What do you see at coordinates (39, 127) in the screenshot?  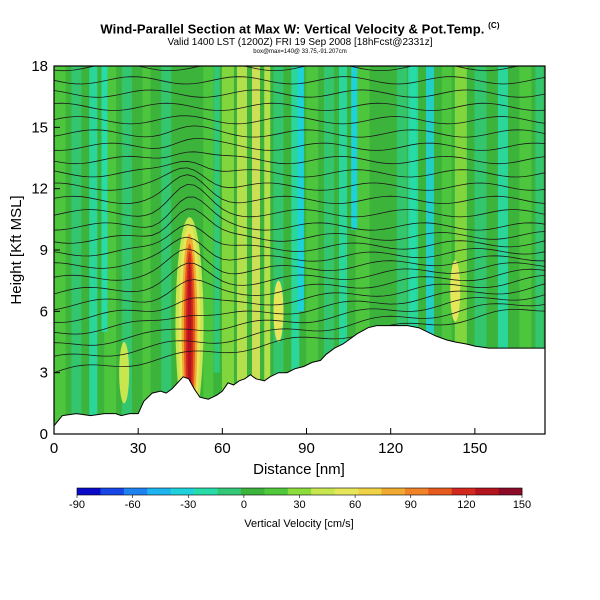 I see `y-tick-label: 15` at bounding box center [39, 127].